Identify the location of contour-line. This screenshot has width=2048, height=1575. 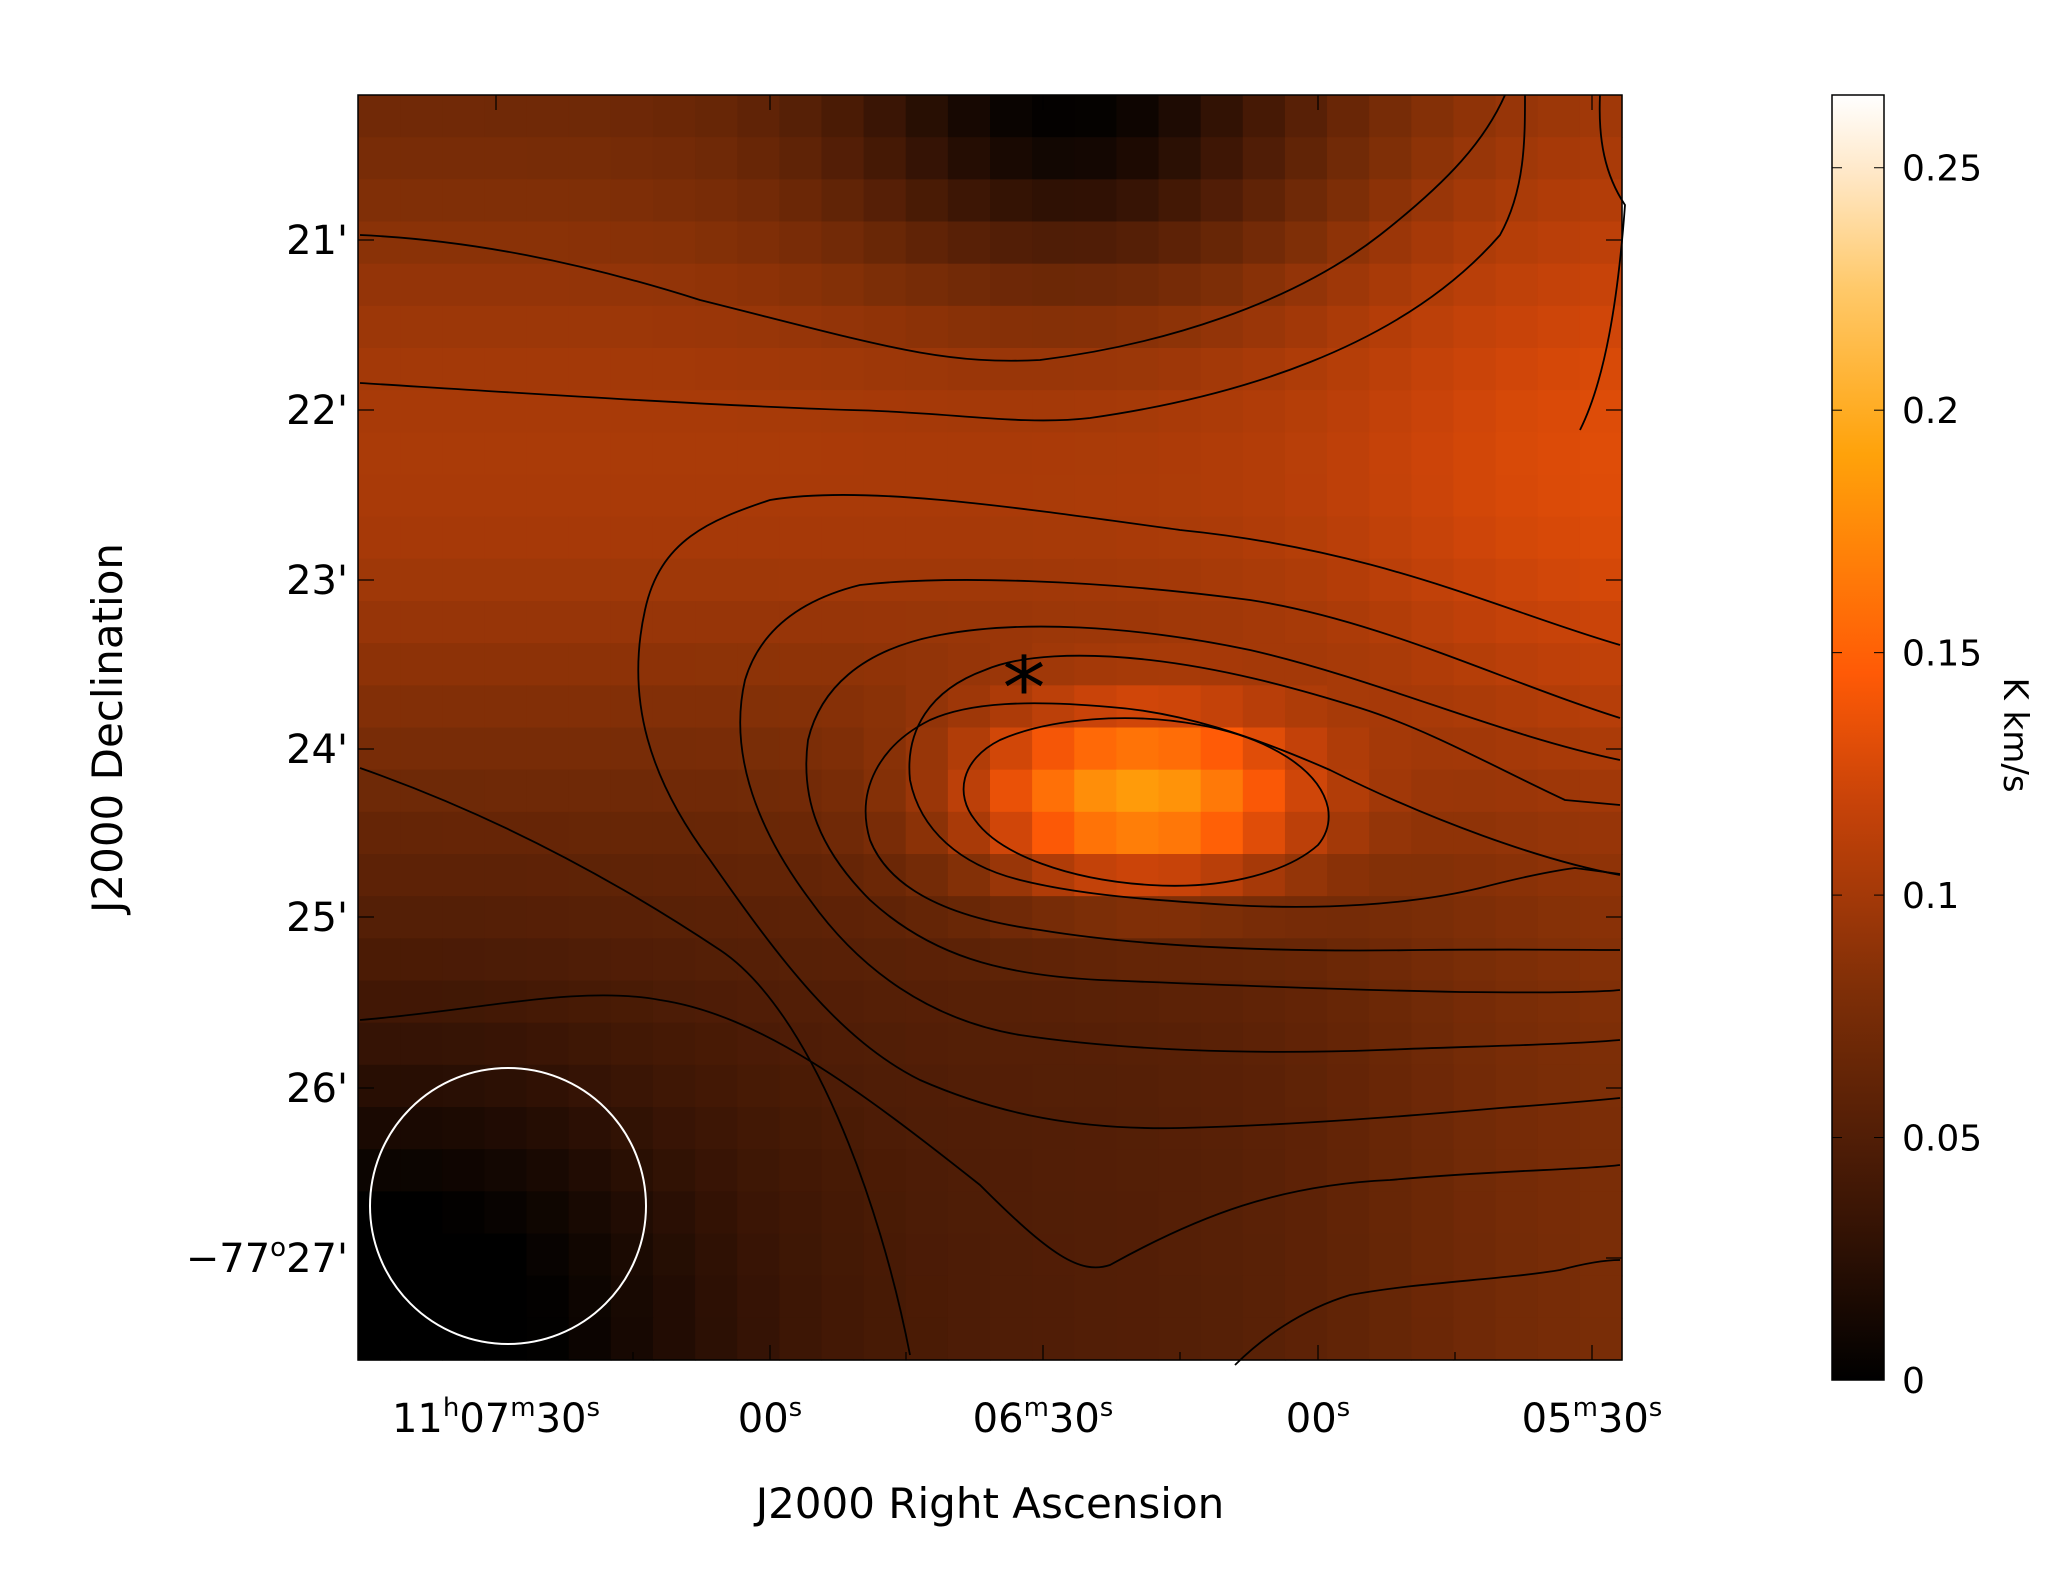
(942, 258).